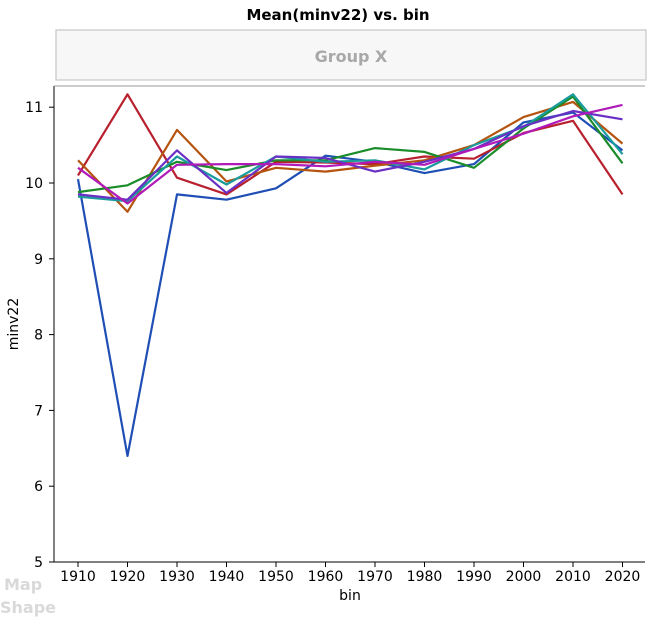 The width and height of the screenshot is (648, 620). I want to click on x-tick-label: 1930, so click(177, 577).